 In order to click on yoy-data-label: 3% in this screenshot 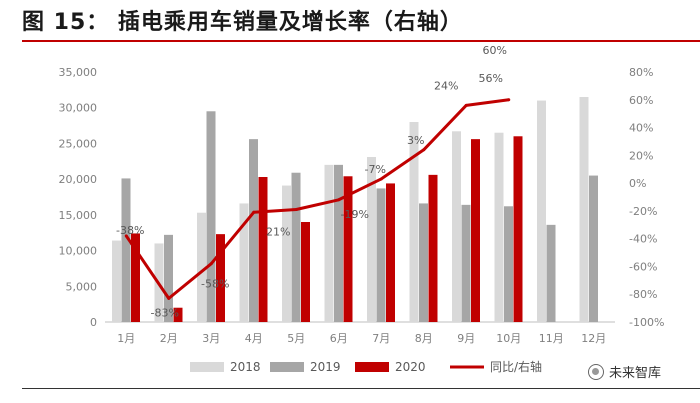, I will do `click(415, 140)`.